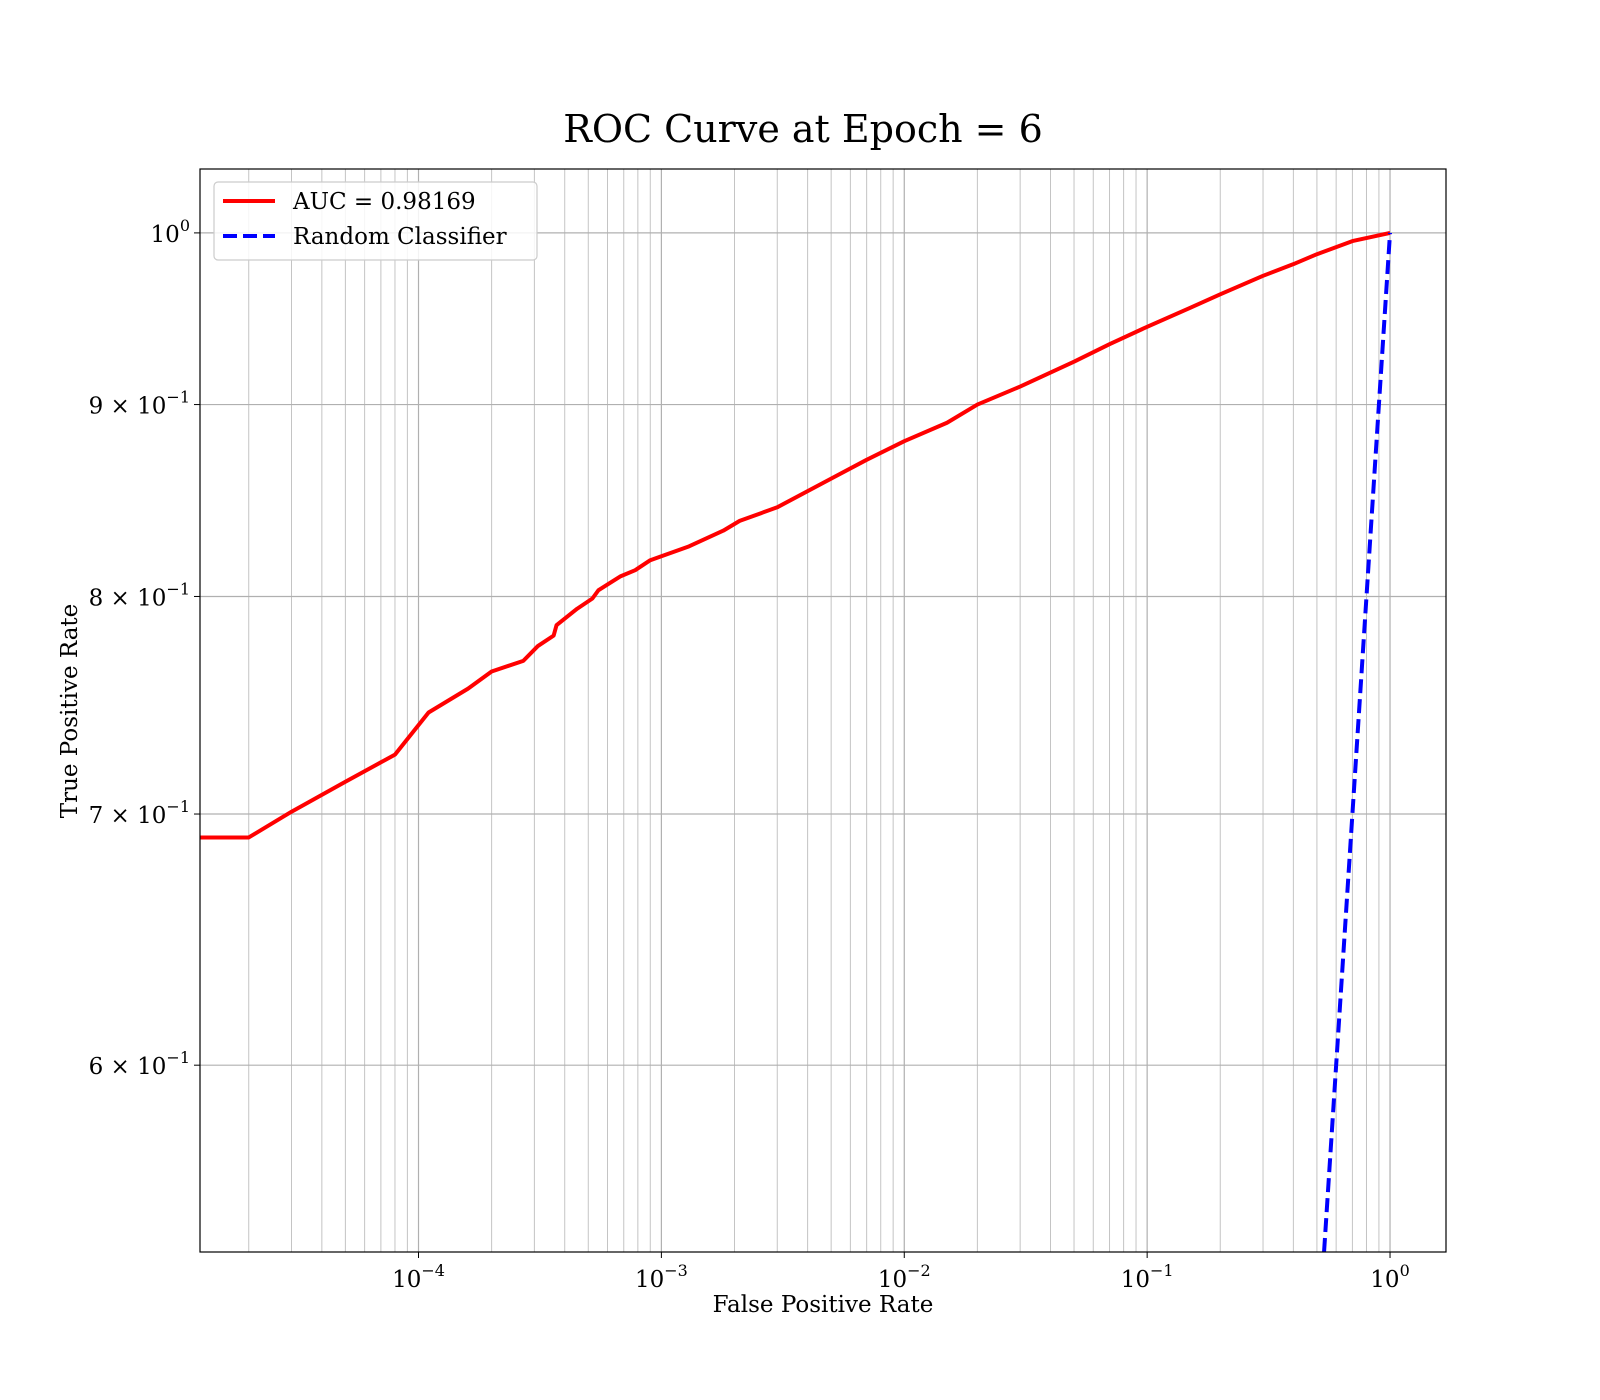 The height and width of the screenshot is (1400, 1600). I want to click on x-tick-label: 10⁻¹, so click(1147, 1277).